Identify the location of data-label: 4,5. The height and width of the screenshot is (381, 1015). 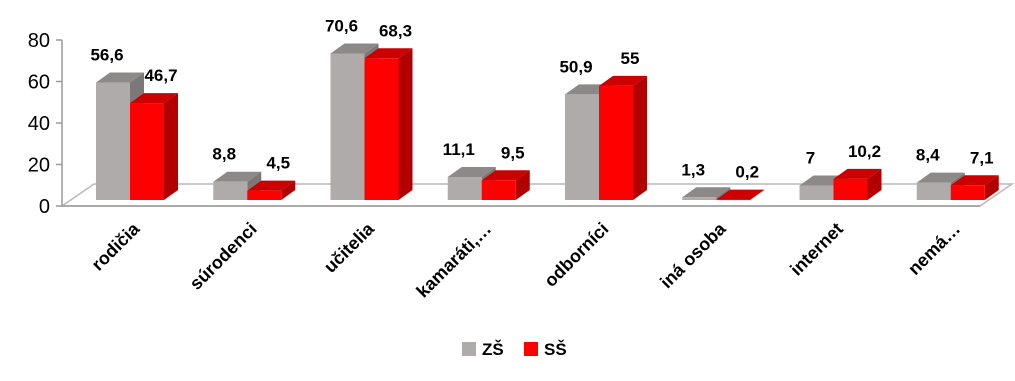
(278, 163).